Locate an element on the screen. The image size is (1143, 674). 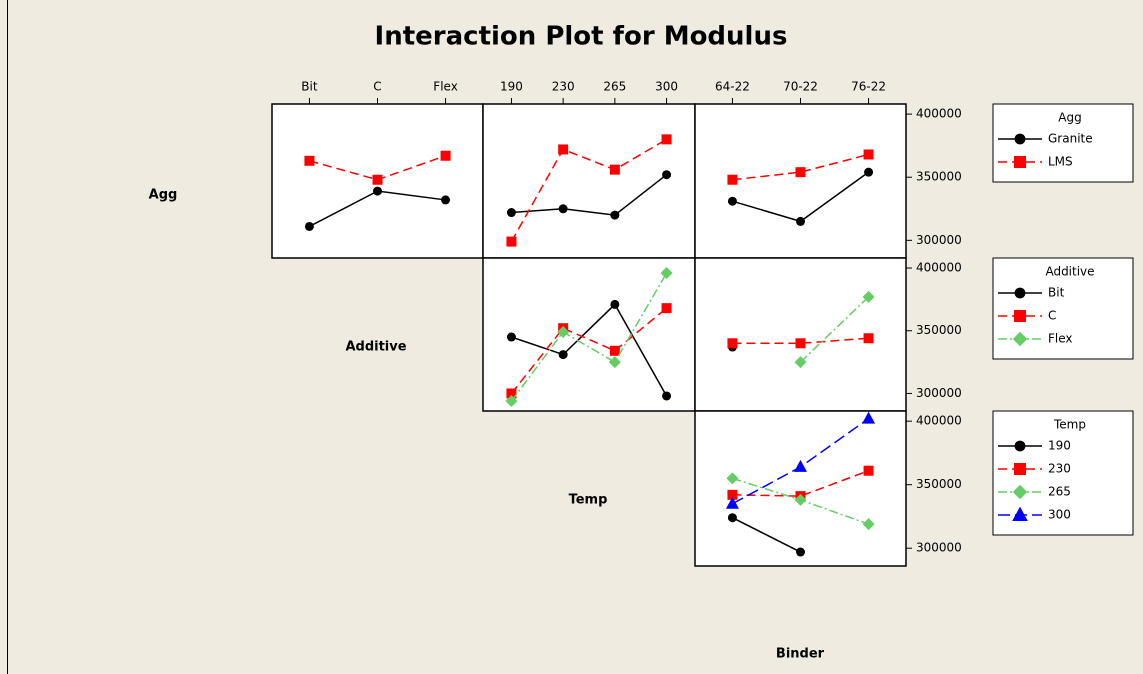
x-tick-label: 76-22 is located at coordinates (868, 87).